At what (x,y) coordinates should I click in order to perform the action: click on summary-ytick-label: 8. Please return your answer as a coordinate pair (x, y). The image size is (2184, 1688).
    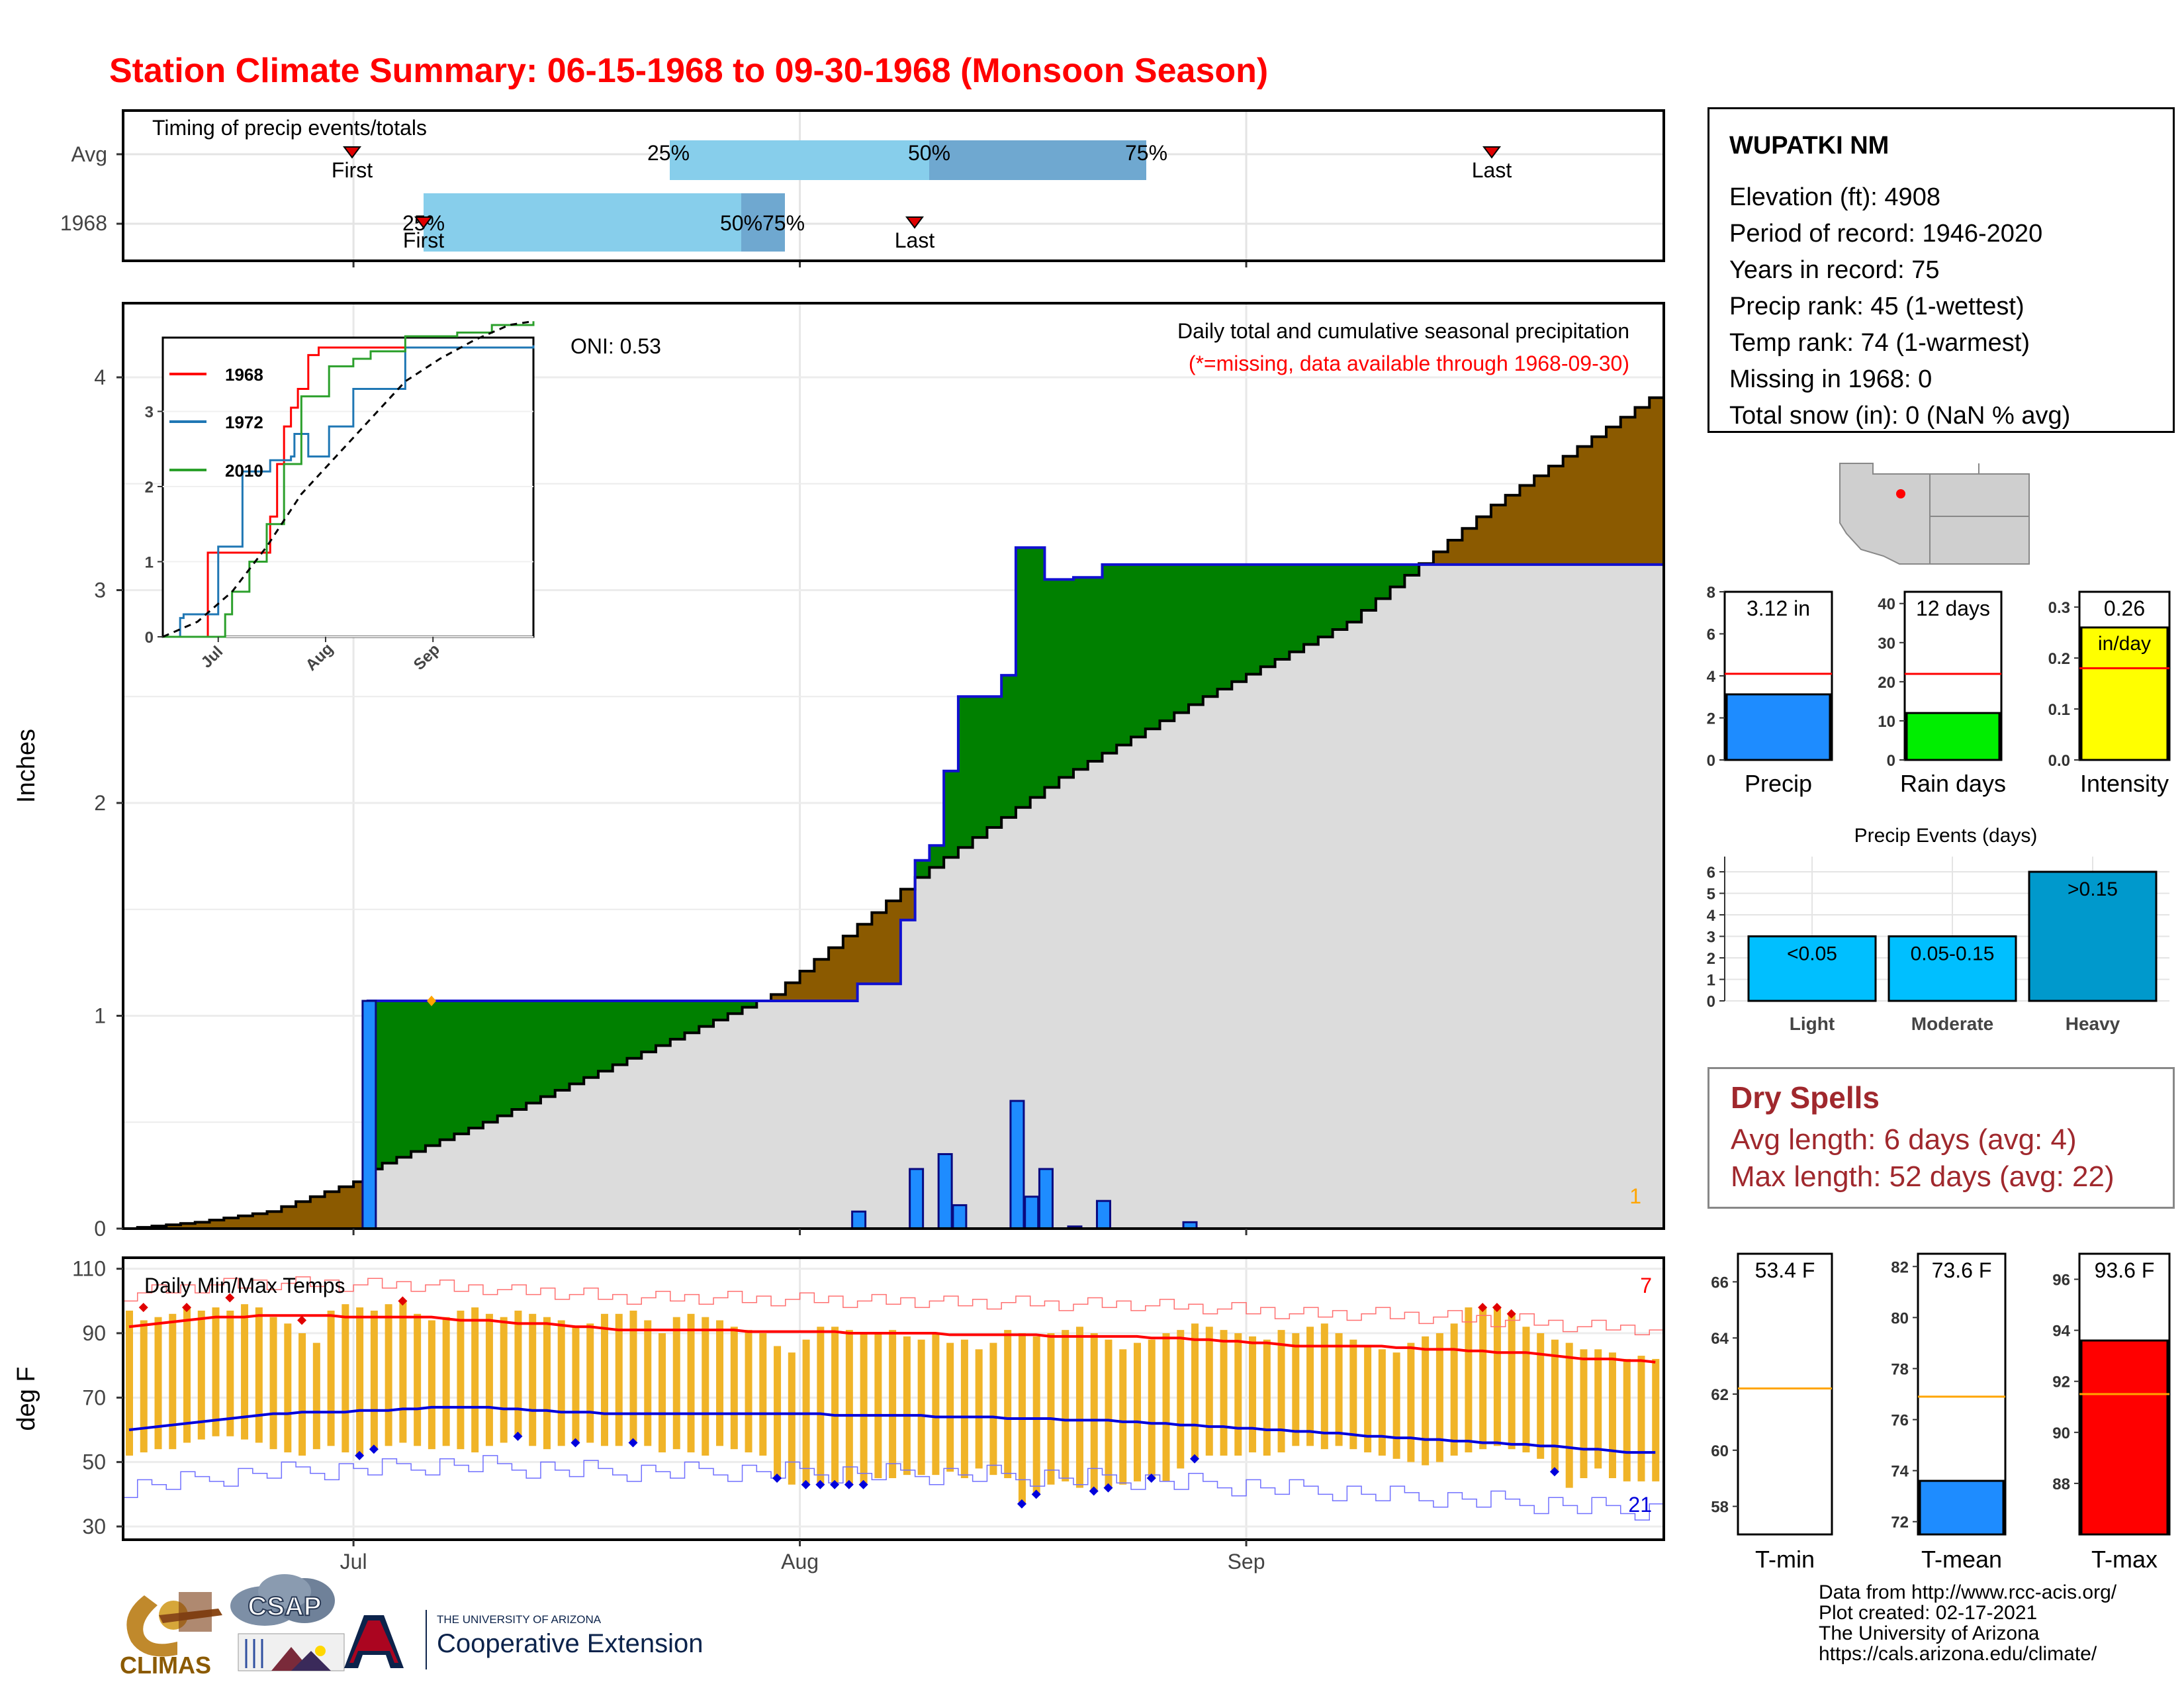
    Looking at the image, I should click on (1711, 593).